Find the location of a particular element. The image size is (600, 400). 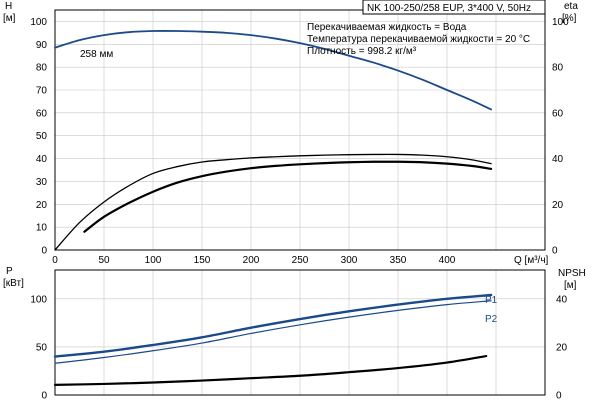

note-density: Плотность = 998.2 кг/м³ is located at coordinates (362, 51).